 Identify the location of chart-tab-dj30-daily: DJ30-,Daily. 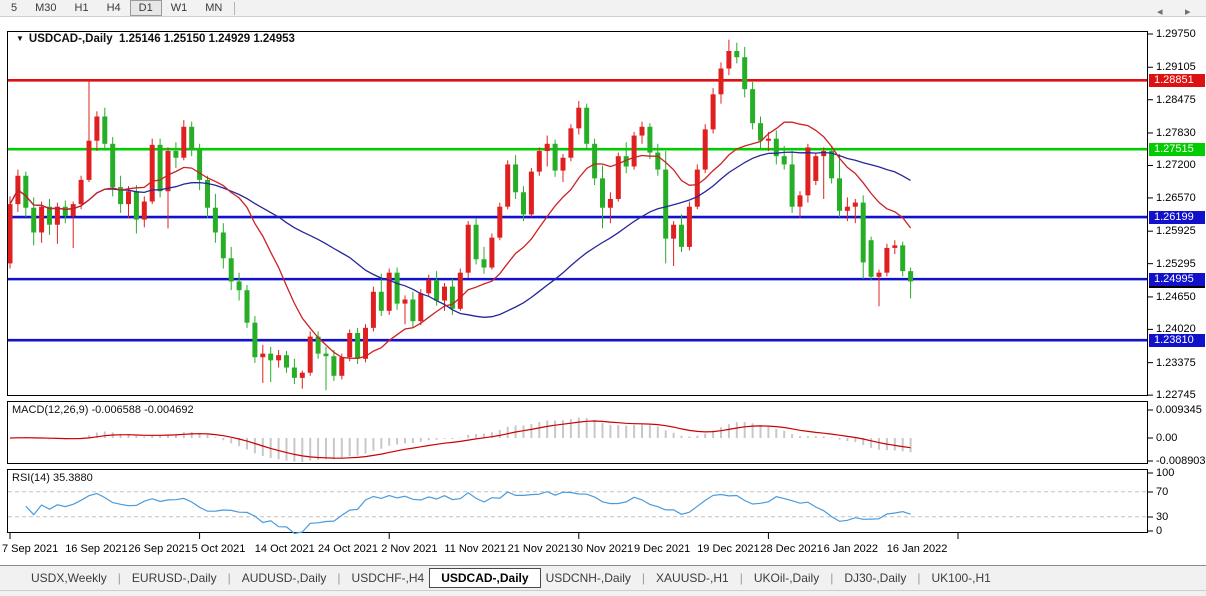
(875, 578).